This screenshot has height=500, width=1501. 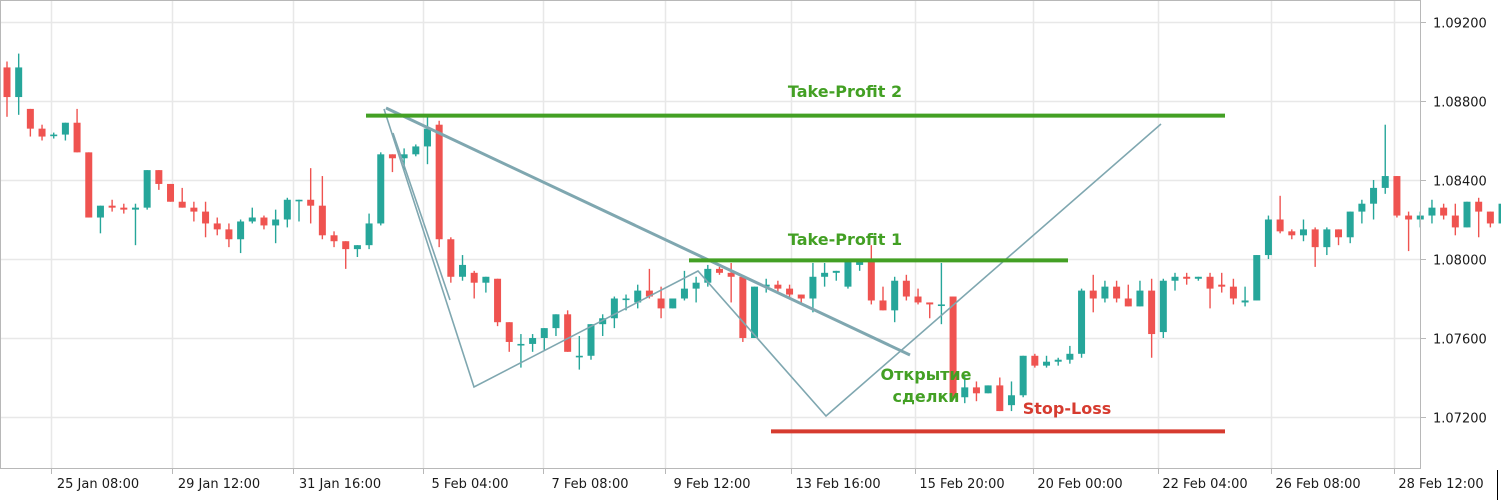 What do you see at coordinates (421, 216) in the screenshot?
I see `pattern-zigzag-inner` at bounding box center [421, 216].